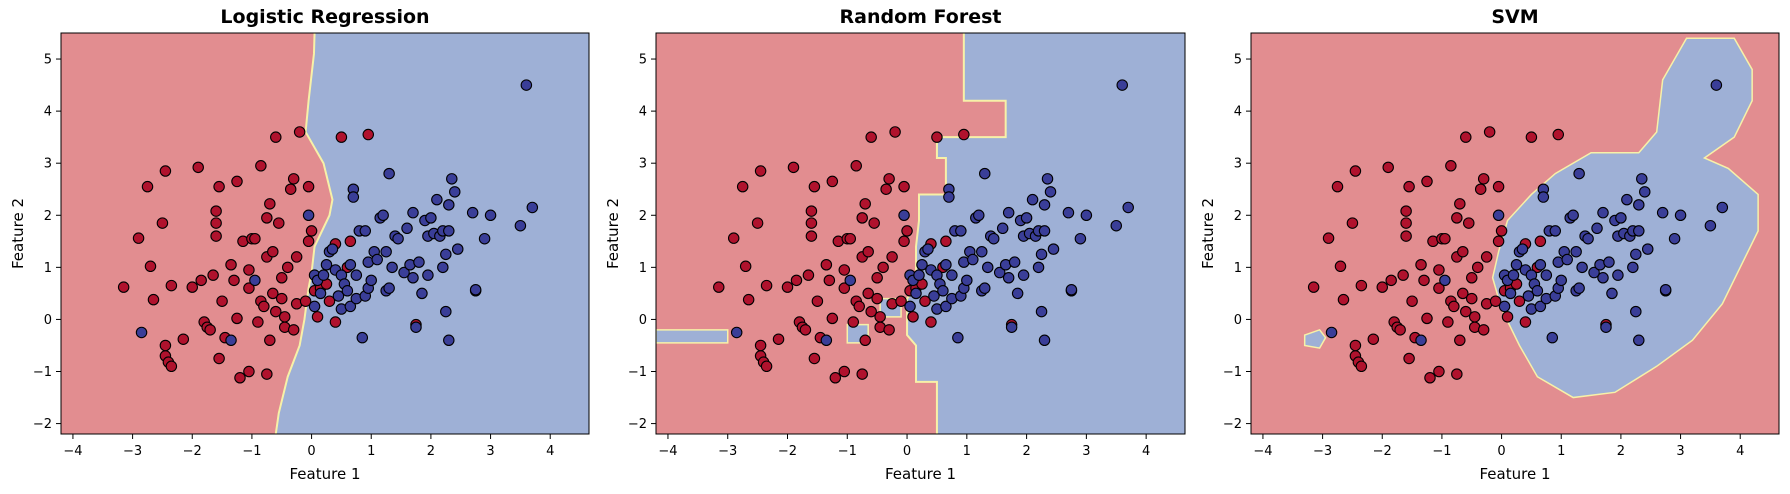  What do you see at coordinates (727, 451) in the screenshot?
I see `x-tick-label: −3` at bounding box center [727, 451].